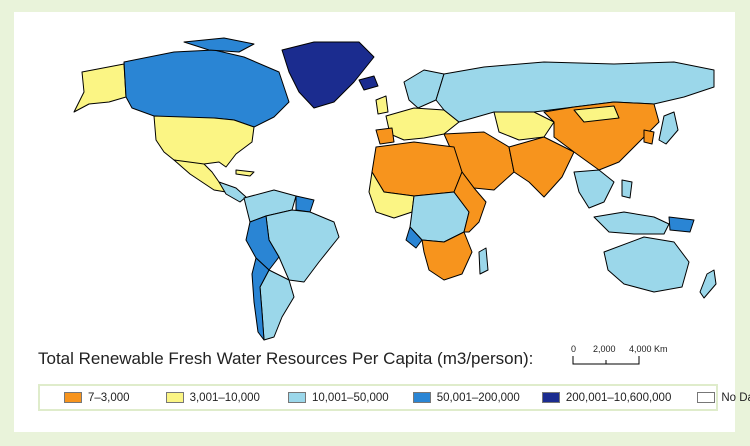 The height and width of the screenshot is (446, 750). What do you see at coordinates (100, 88) in the screenshot?
I see `alaska` at bounding box center [100, 88].